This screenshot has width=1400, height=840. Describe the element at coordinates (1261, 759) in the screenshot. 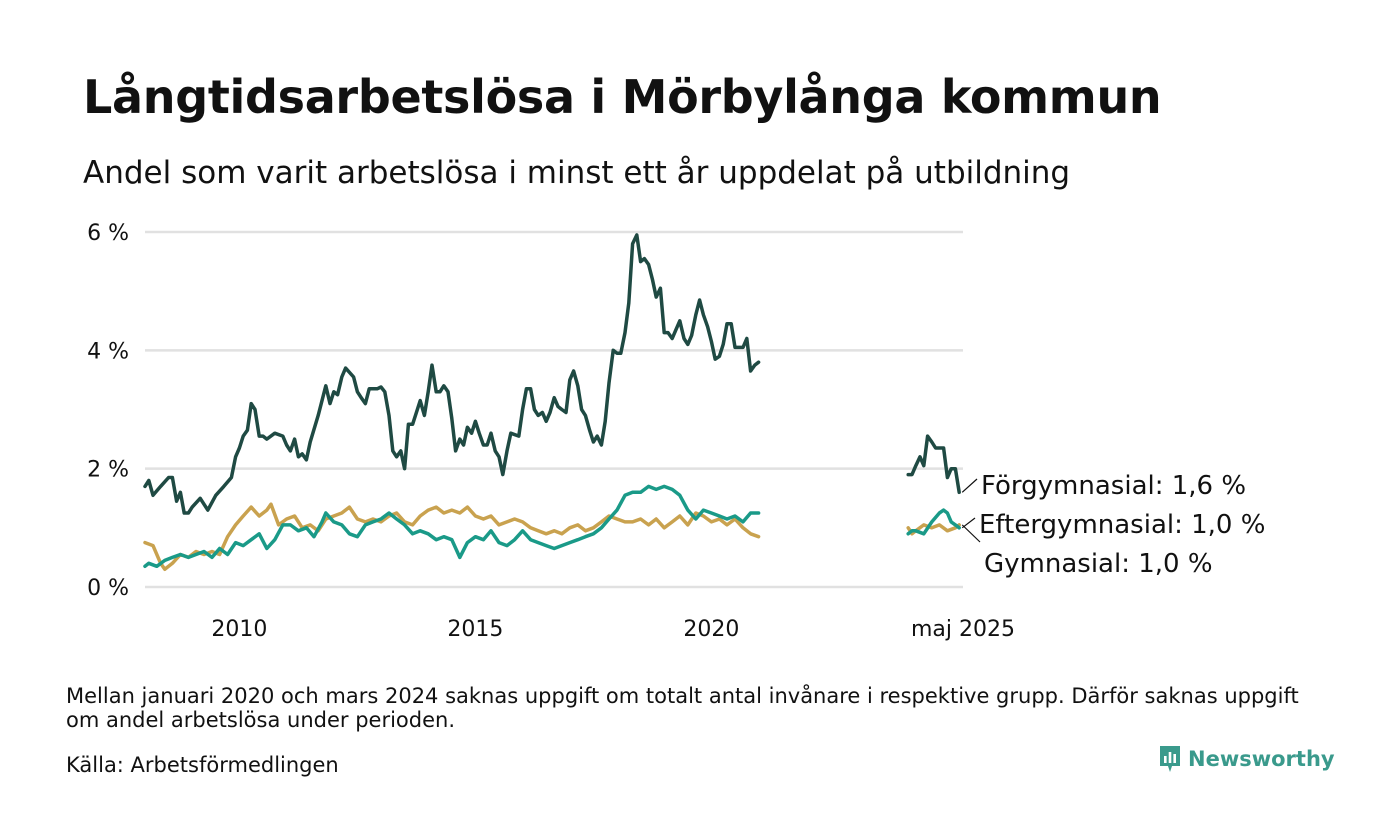

I see `brand-name: Newsworthy` at that location.